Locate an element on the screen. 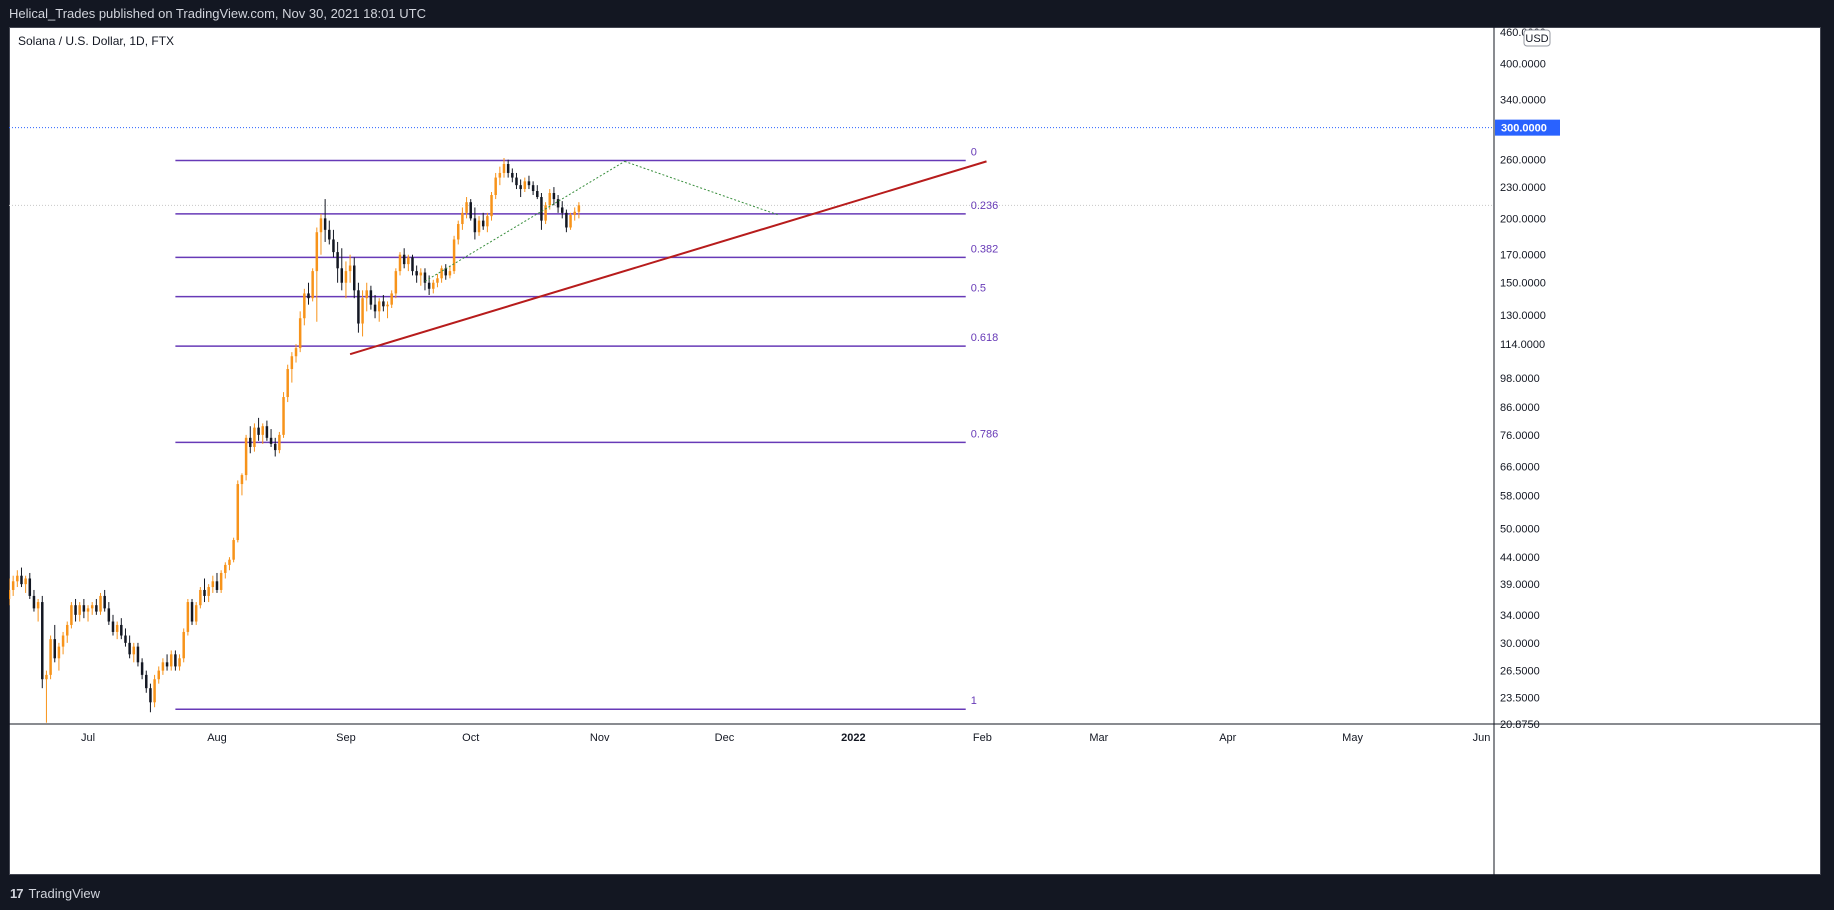 This screenshot has height=910, width=1834. footer-bar: 17 TradingView is located at coordinates (917, 893).